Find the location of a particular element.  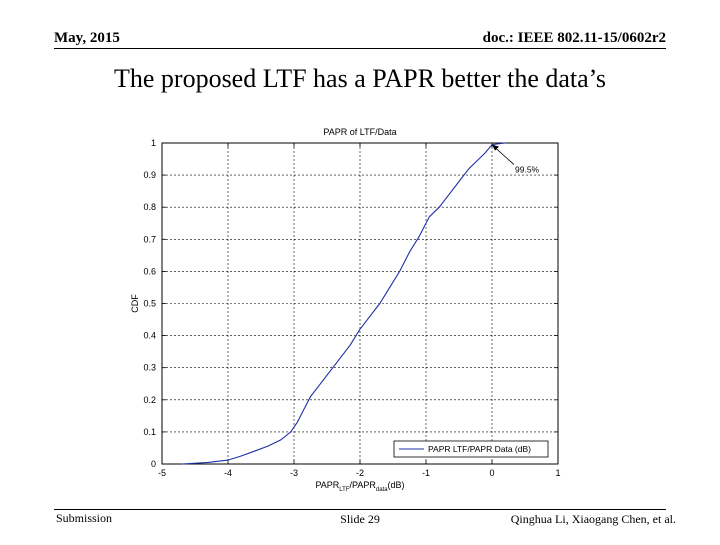

chart-legend: PAPR LTF/PAPR Data (dB) is located at coordinates (471, 449).